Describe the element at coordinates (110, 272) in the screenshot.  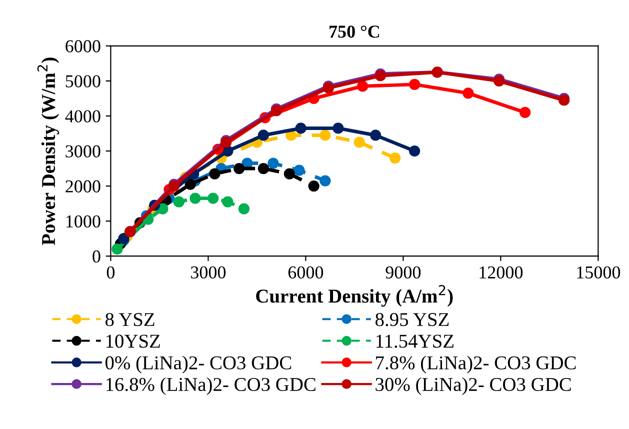
I see `x-tick-label: 0` at that location.